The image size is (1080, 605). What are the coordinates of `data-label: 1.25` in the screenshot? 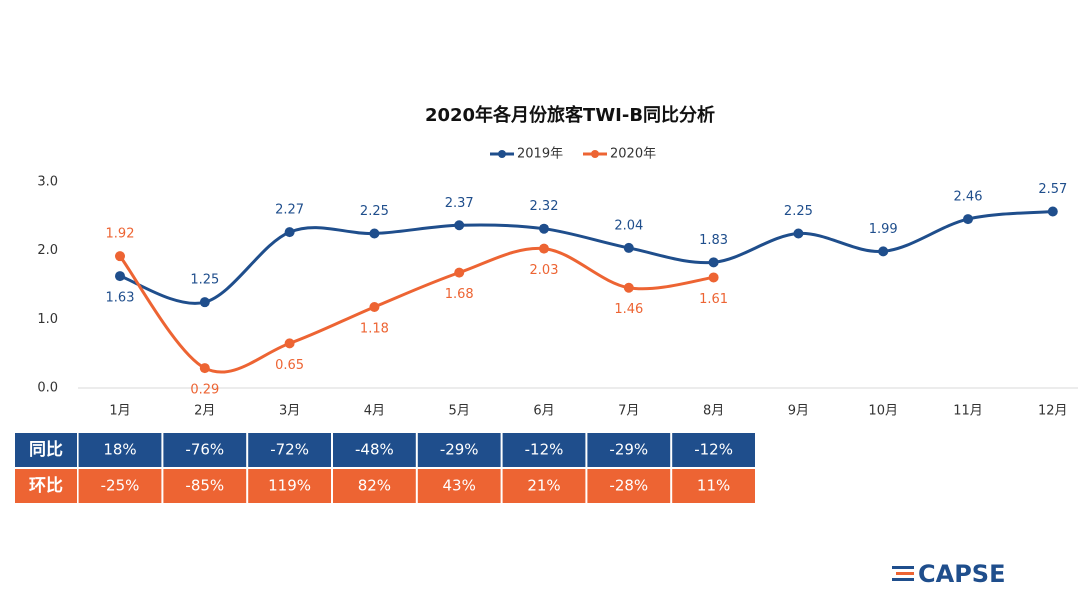 It's located at (204, 280).